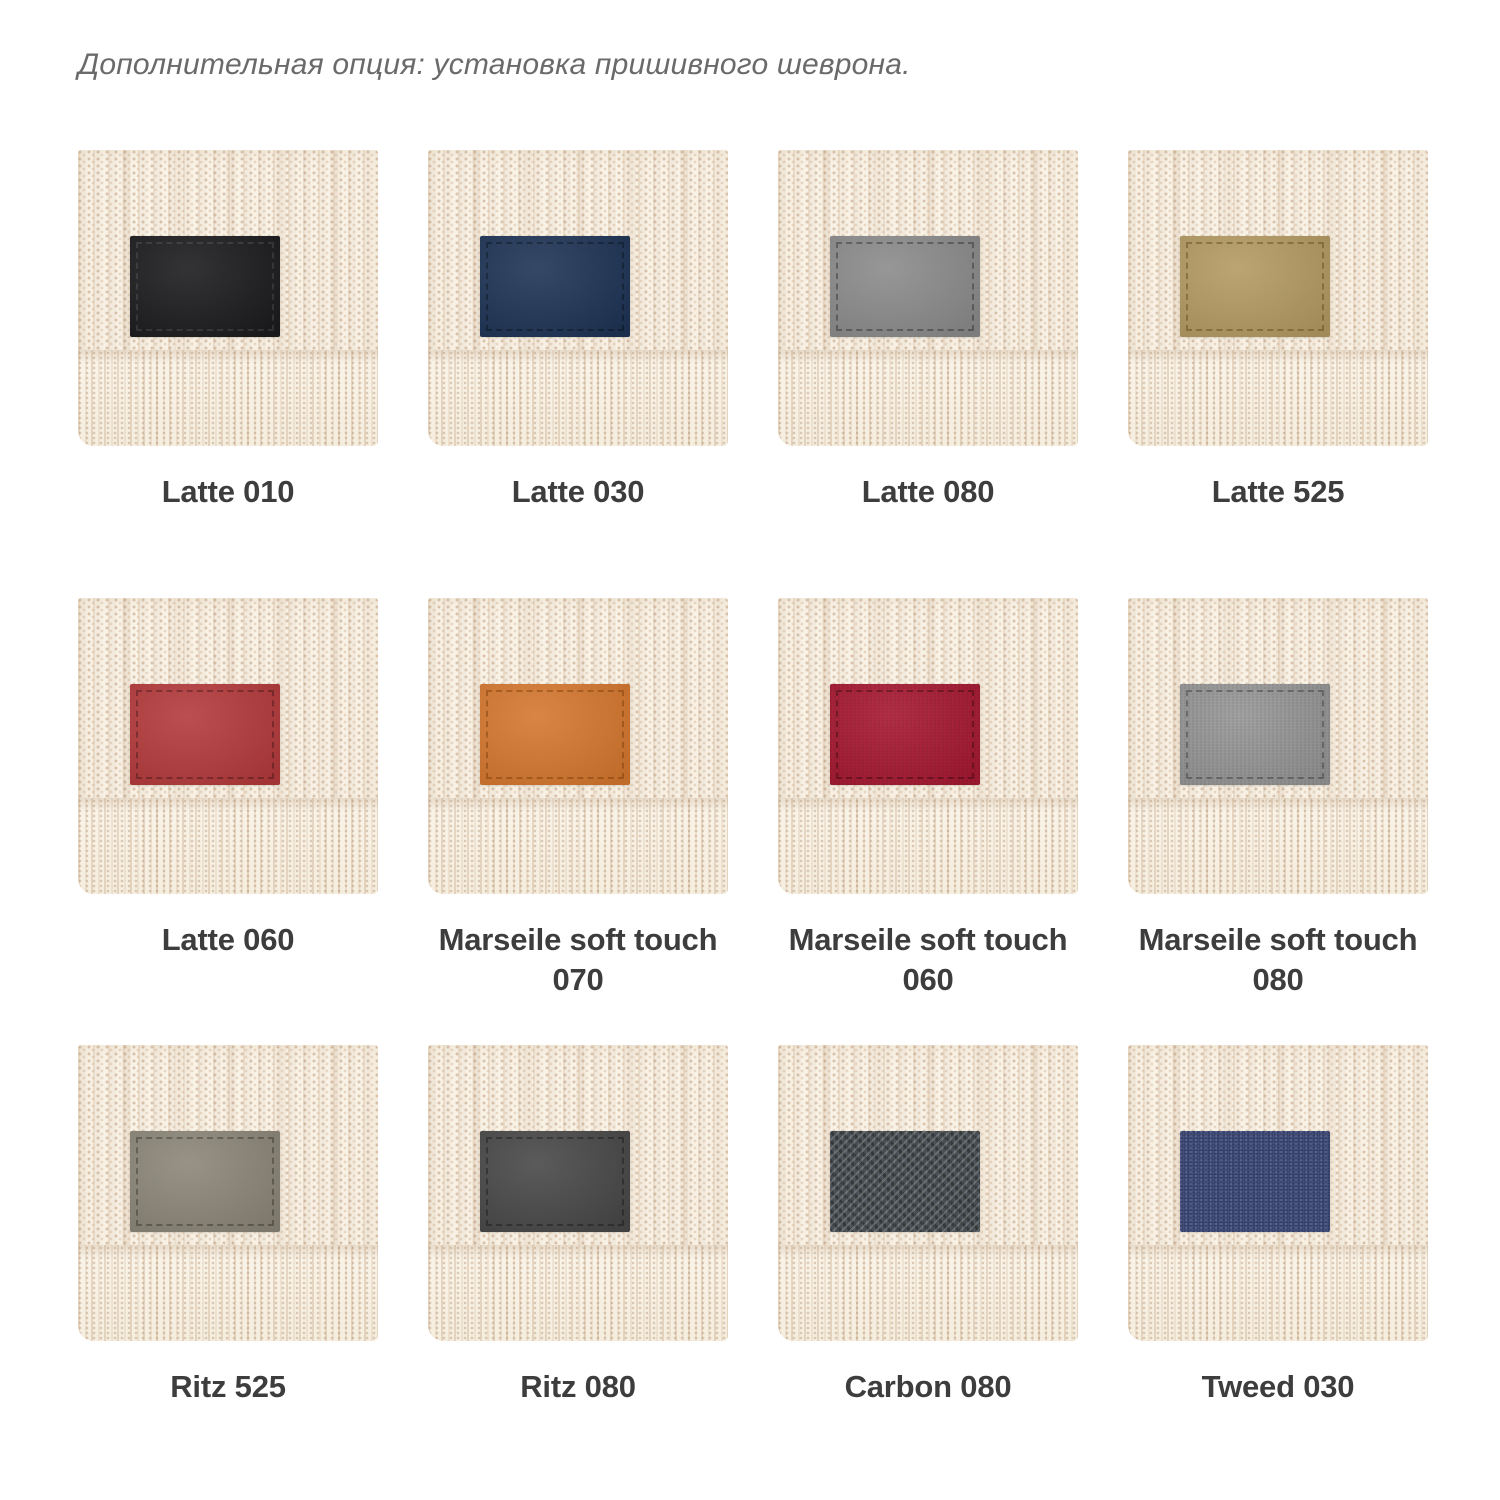 The height and width of the screenshot is (1500, 1500). Describe the element at coordinates (1278, 959) in the screenshot. I see `swatch-label: Marseile soft touch 080` at that location.